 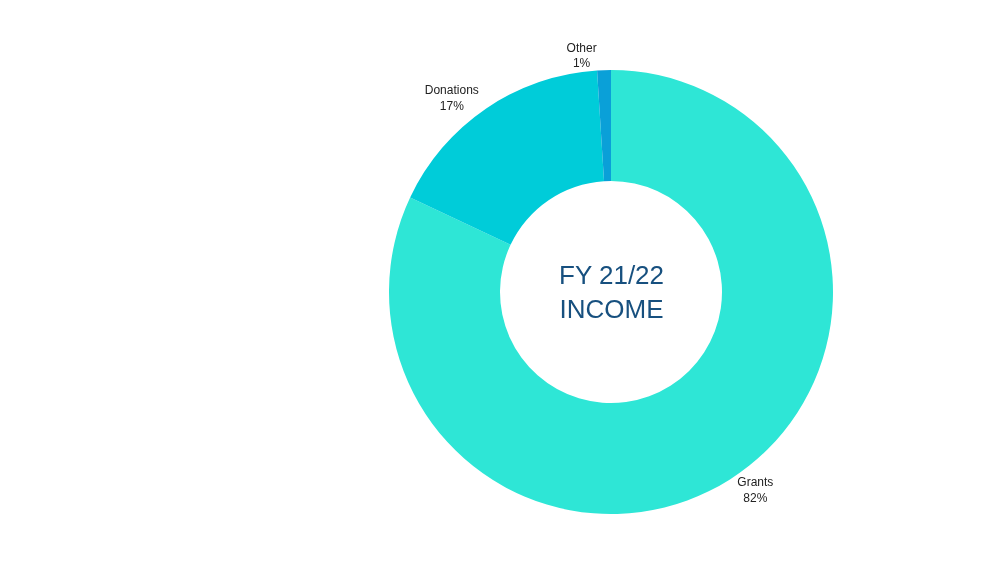 What do you see at coordinates (452, 106) in the screenshot?
I see `data-label: 17%` at bounding box center [452, 106].